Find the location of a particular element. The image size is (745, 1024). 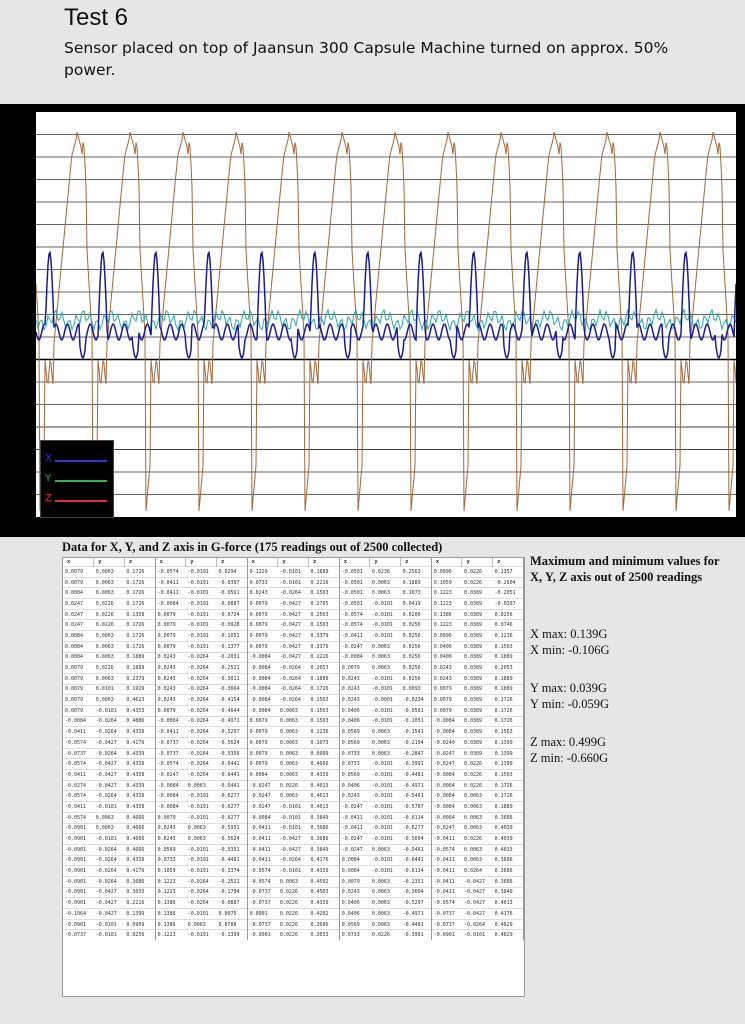

table-cell: 0.0079 is located at coordinates (78, 668).